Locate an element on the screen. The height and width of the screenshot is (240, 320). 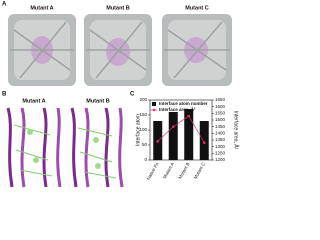
caption: Mutant C is located at coordinates (197, 8).